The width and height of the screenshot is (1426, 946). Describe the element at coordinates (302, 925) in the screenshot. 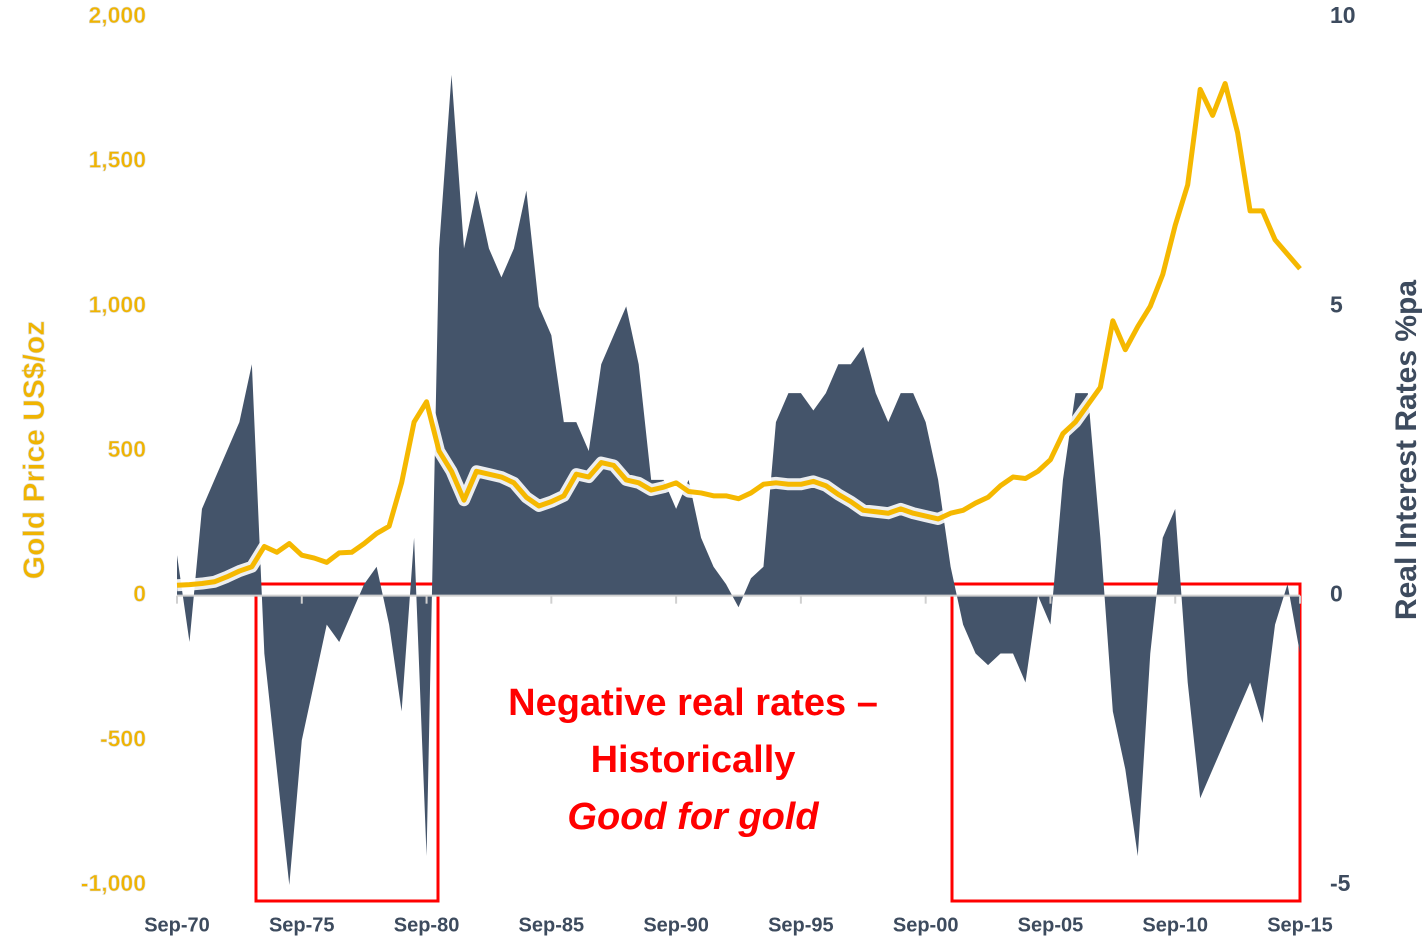

I see `x-tick-label: Sep-75` at that location.